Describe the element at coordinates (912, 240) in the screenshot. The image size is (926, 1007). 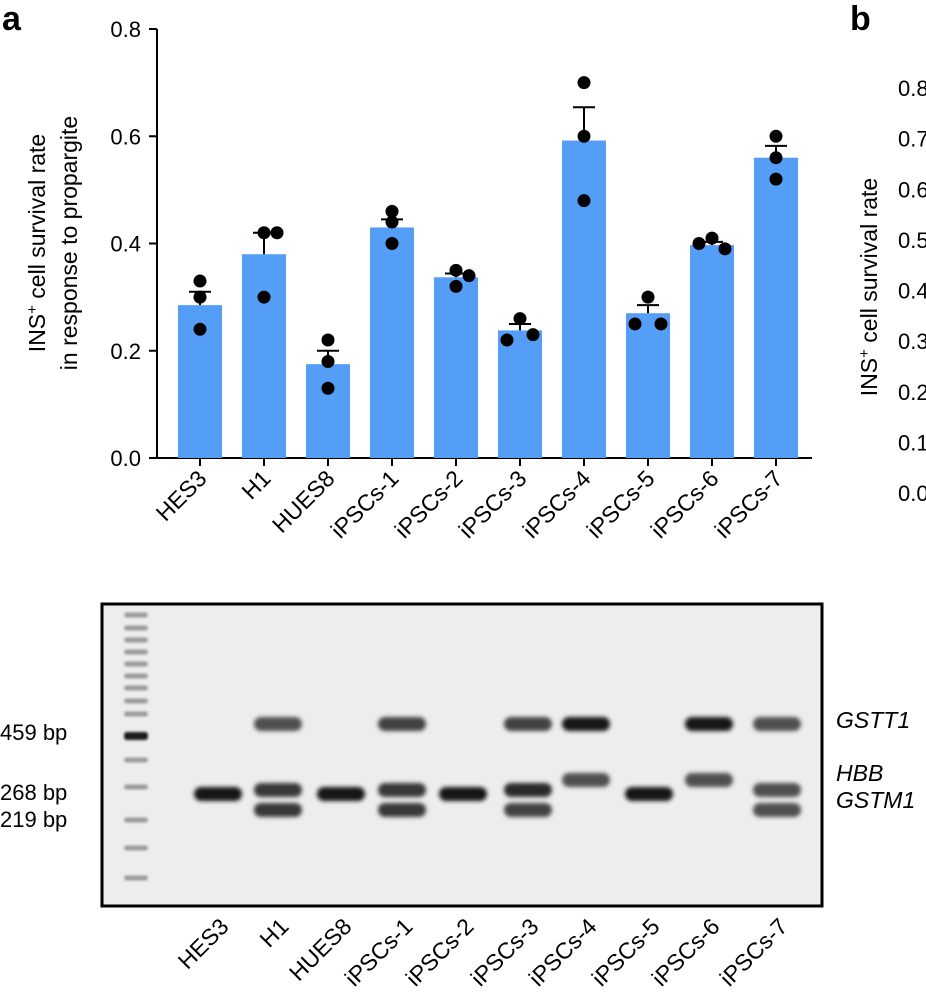
I see `panel-b-tick-label-5: 0.5` at that location.